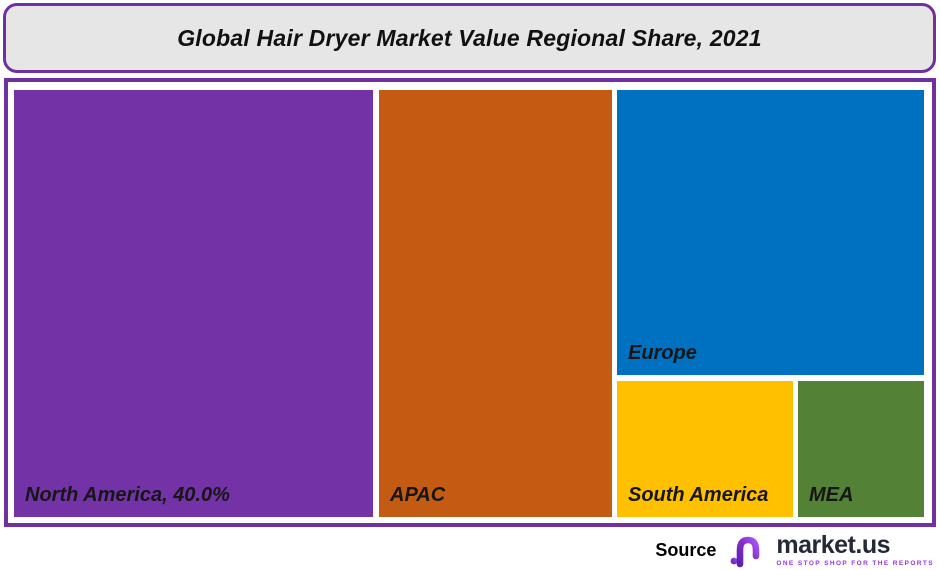 The width and height of the screenshot is (940, 570). What do you see at coordinates (861, 449) in the screenshot?
I see `treemap-block-mea: MEA` at bounding box center [861, 449].